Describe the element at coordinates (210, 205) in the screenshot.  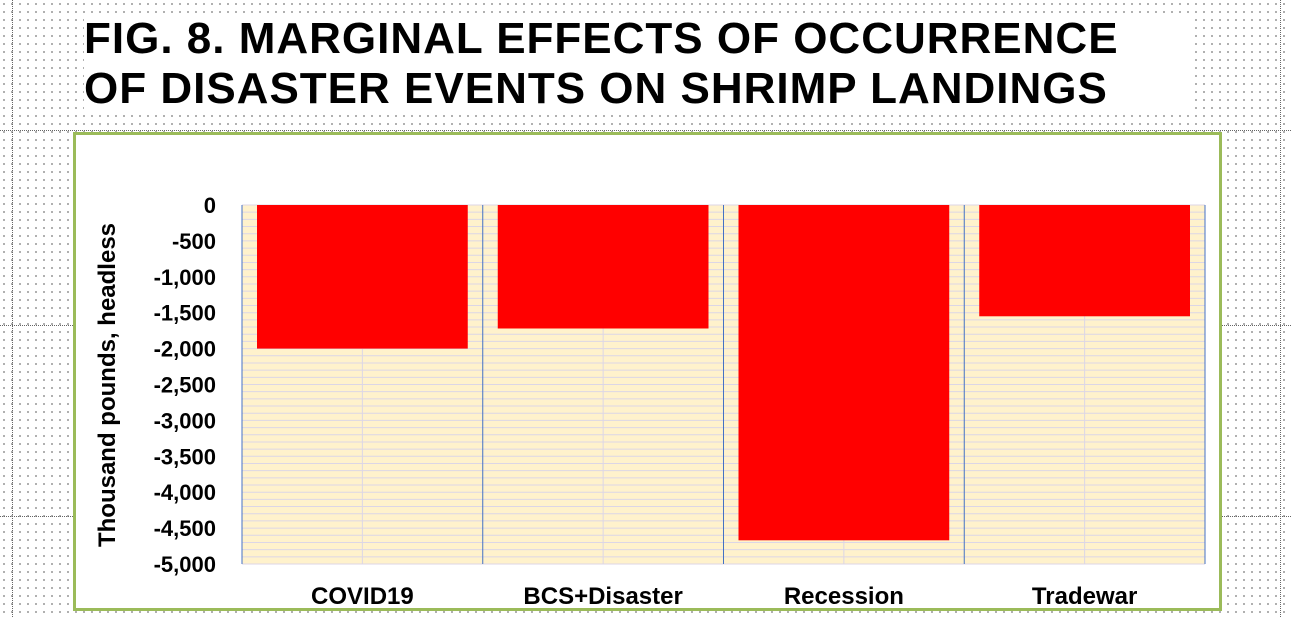
I see `y-tick-label: 0` at that location.